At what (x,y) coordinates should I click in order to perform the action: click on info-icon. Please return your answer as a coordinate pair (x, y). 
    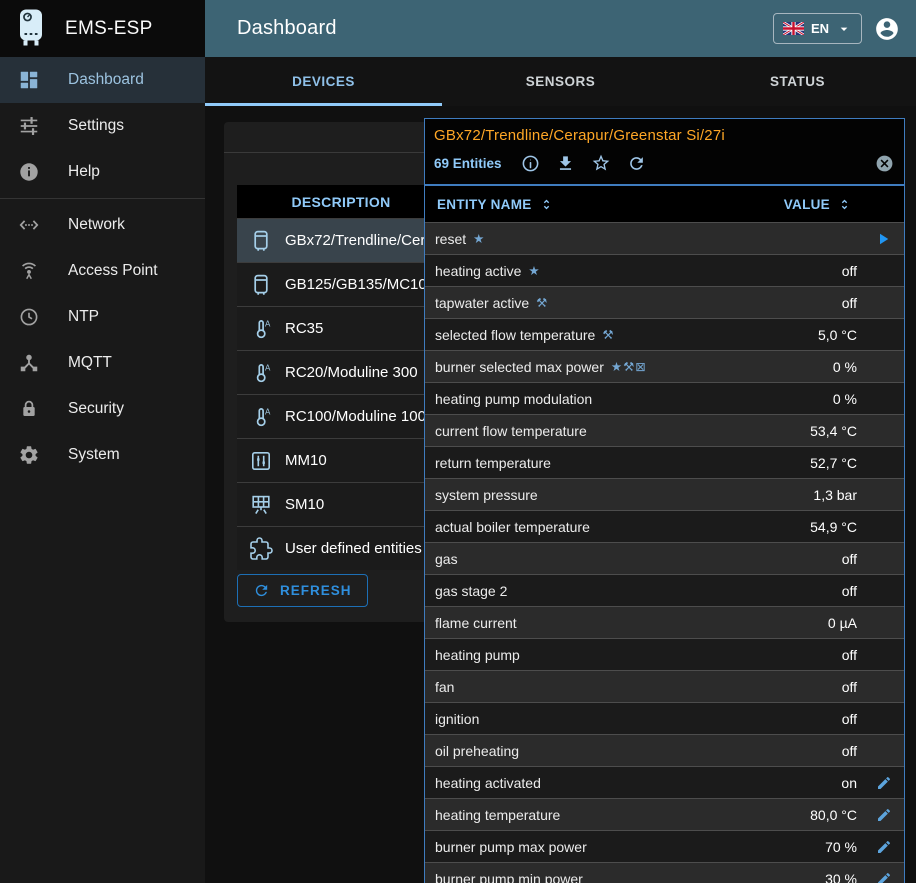
    Looking at the image, I should click on (29, 172).